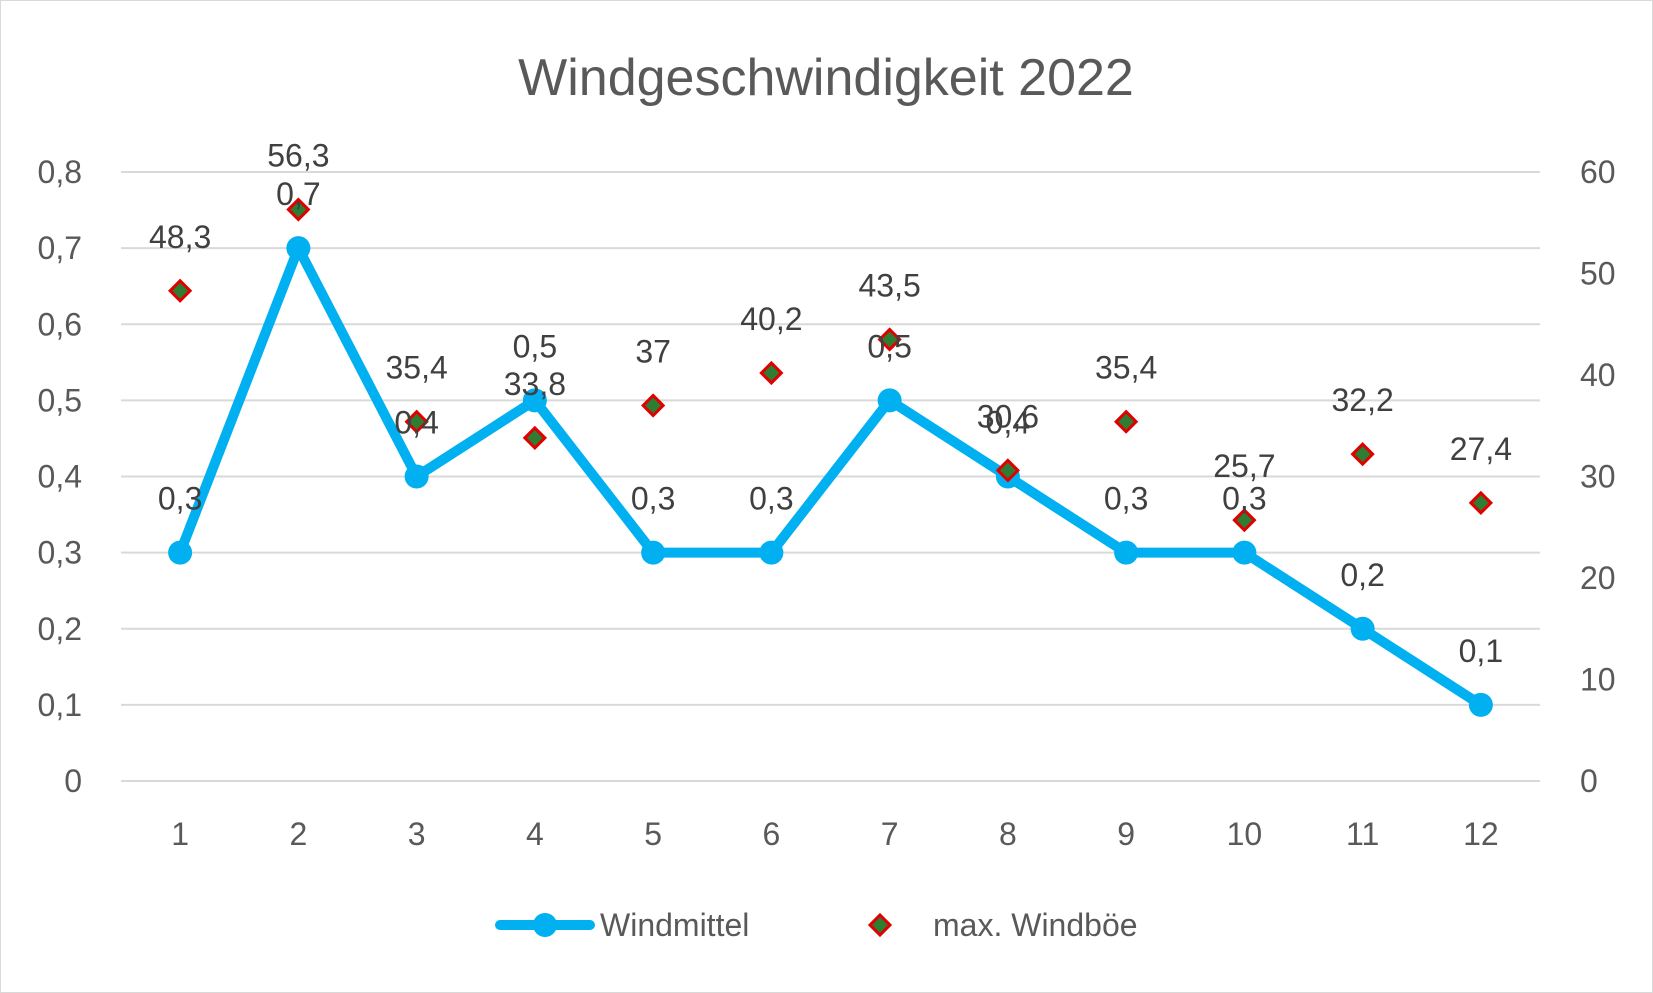  Describe the element at coordinates (1362, 834) in the screenshot. I see `x-tick-label: 11` at that location.